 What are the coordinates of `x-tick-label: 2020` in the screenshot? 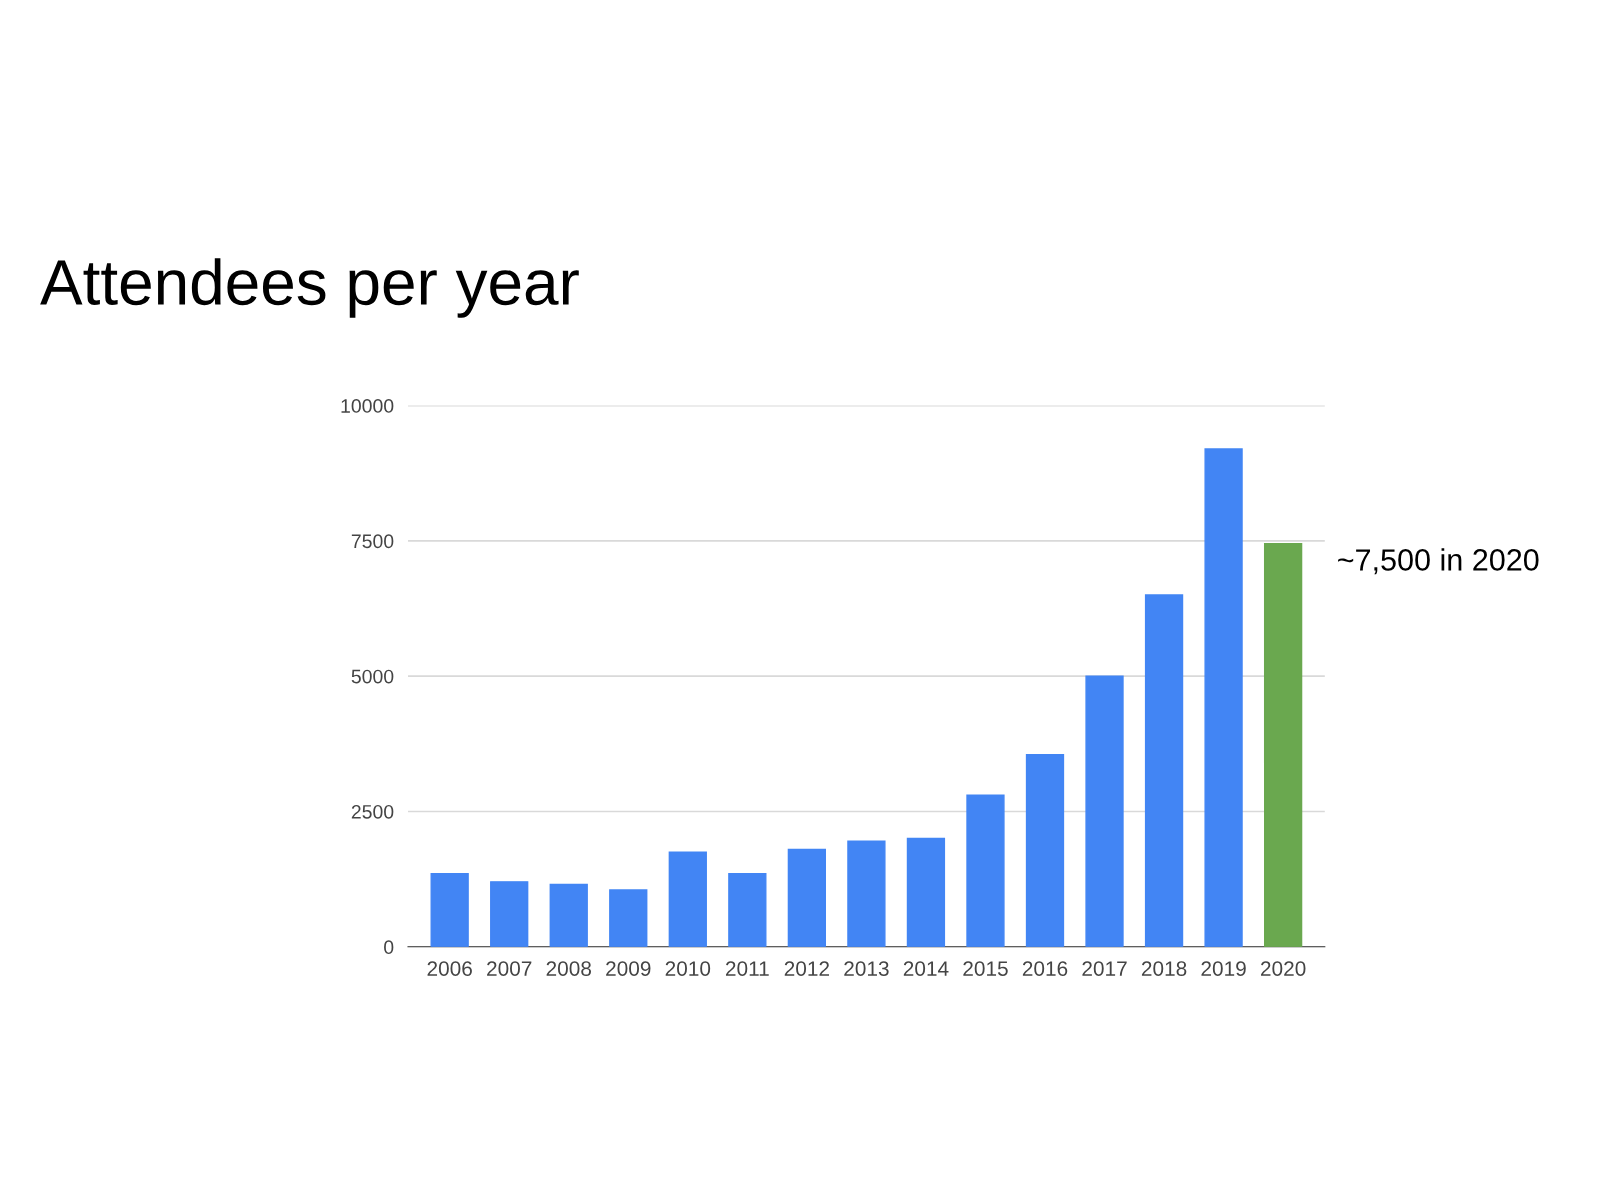 It's located at (1283, 968).